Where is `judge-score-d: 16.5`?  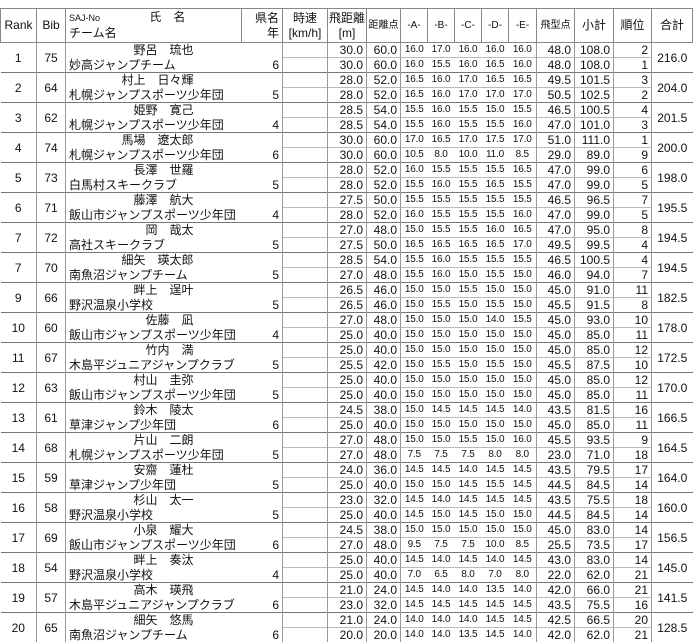 judge-score-d: 16.5 is located at coordinates (495, 245).